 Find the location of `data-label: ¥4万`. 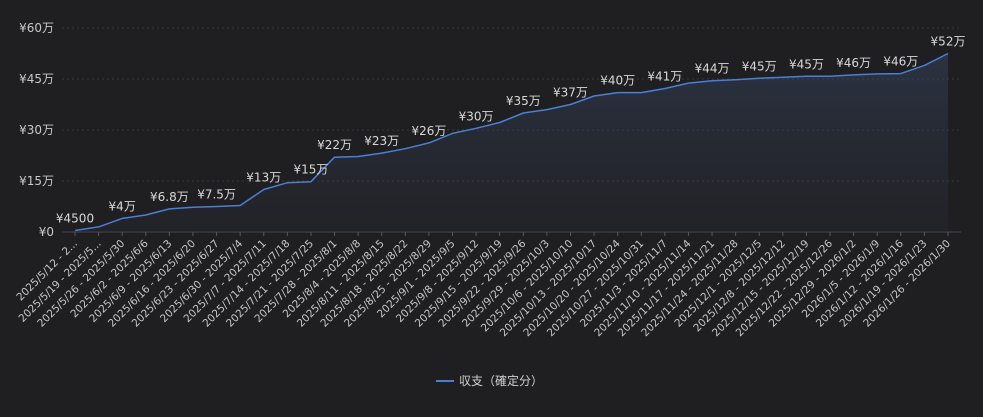

data-label: ¥4万 is located at coordinates (122, 206).